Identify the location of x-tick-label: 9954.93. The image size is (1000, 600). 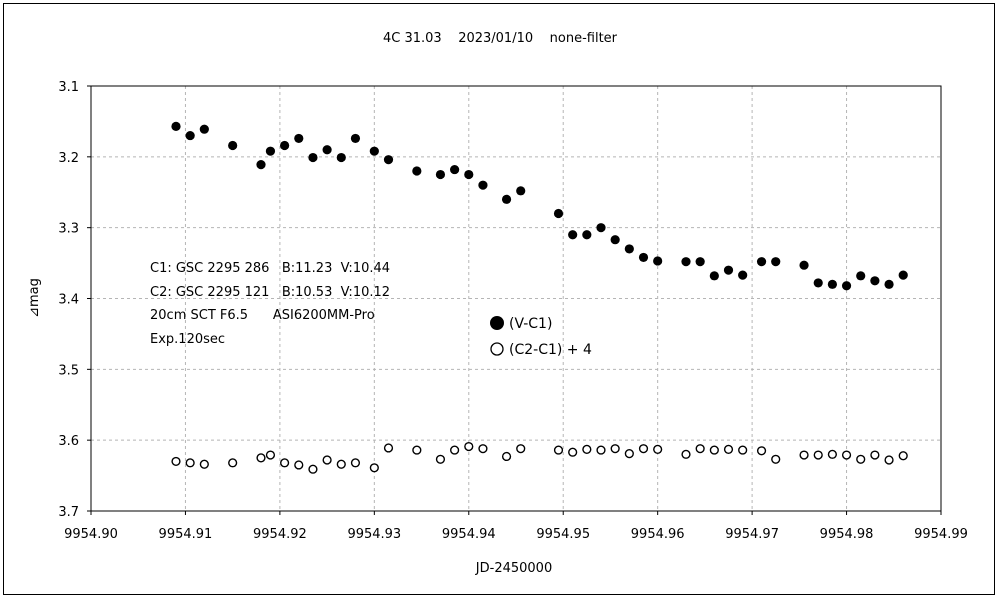
(374, 534).